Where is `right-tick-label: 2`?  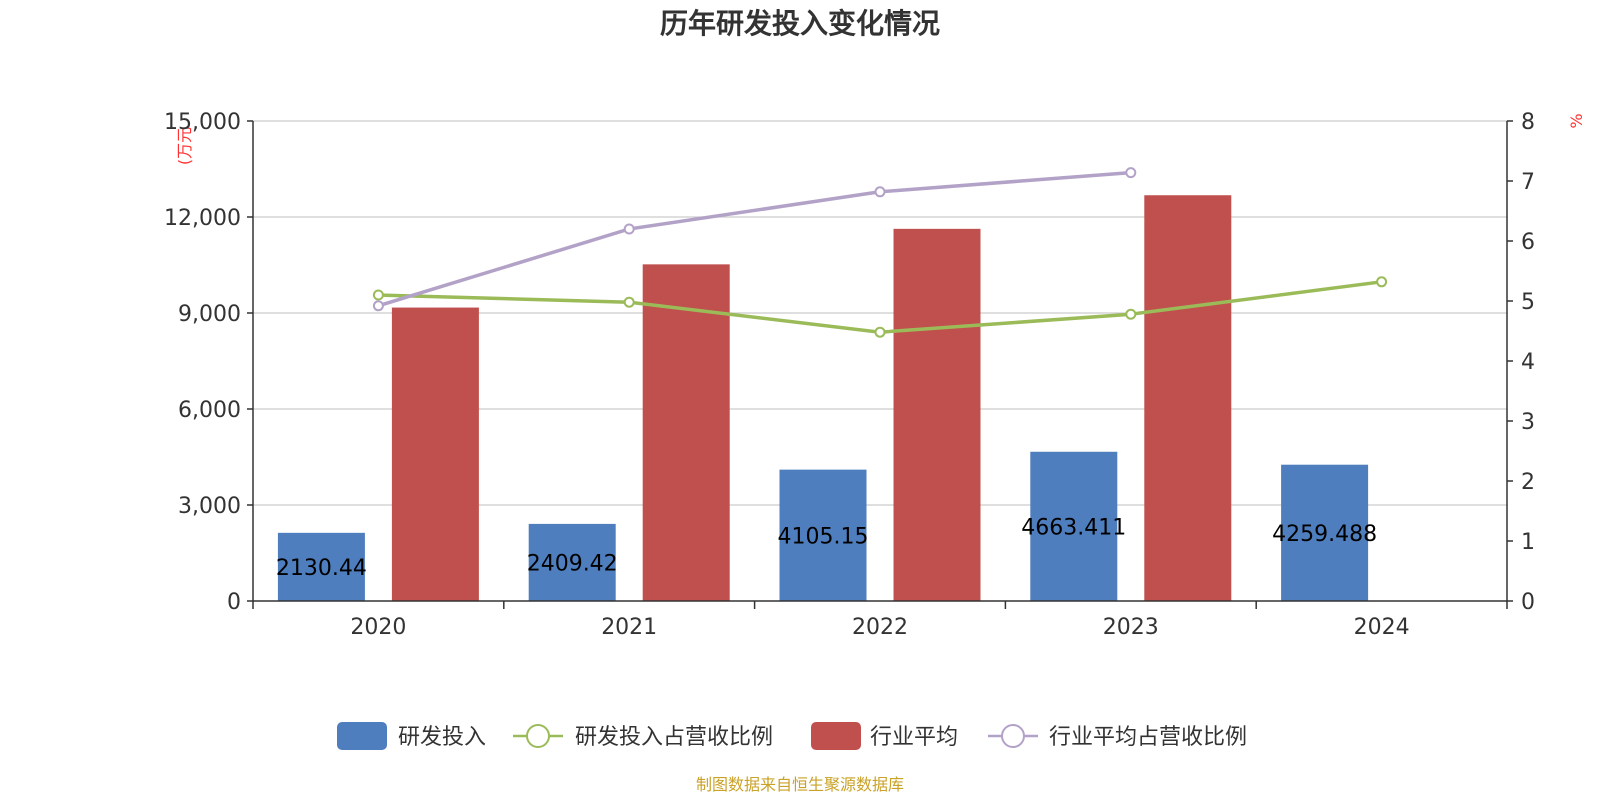
right-tick-label: 2 is located at coordinates (1528, 482).